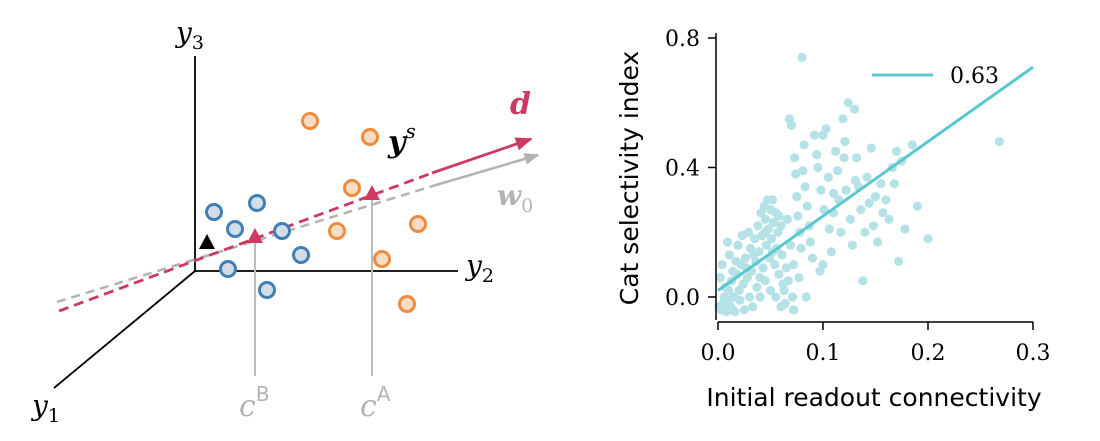 This screenshot has width=1100, height=441. I want to click on y-tick-label: 0.4, so click(682, 169).